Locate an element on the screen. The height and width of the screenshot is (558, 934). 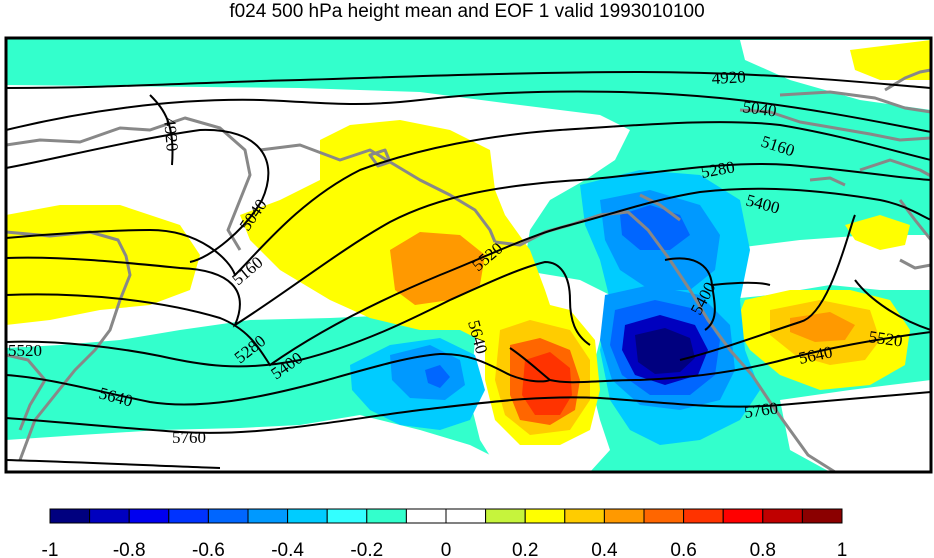
colorbar-tick-label: 1 is located at coordinates (842, 549).